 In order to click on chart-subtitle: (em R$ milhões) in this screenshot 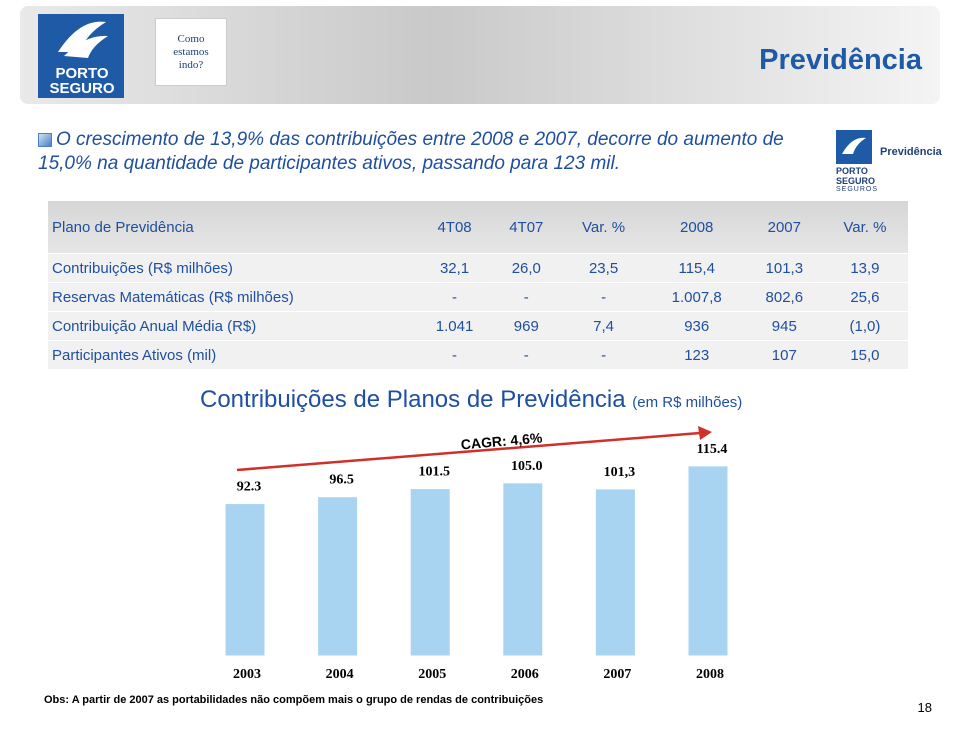, I will do `click(687, 402)`.